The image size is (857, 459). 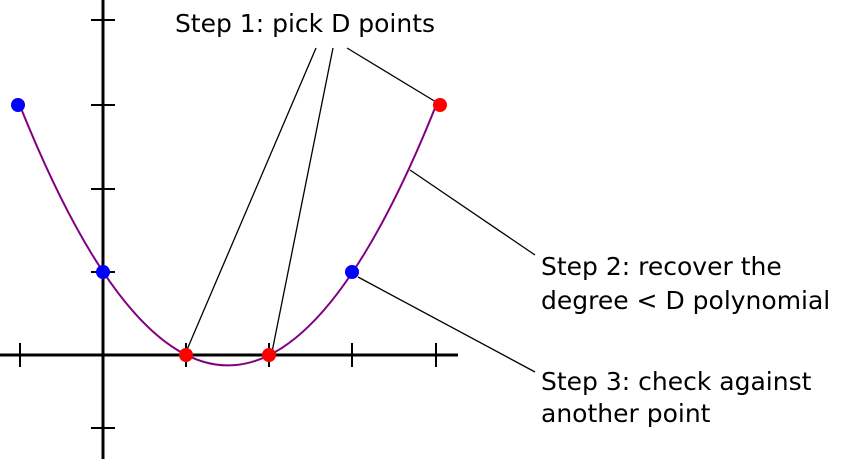 I want to click on y-ticks, so click(x=103, y=224).